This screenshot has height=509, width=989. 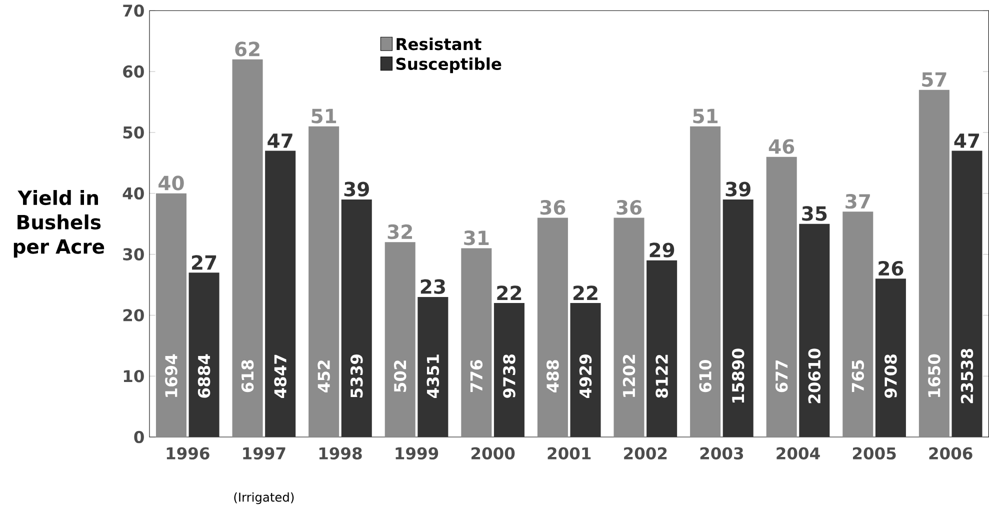 What do you see at coordinates (858, 376) in the screenshot?
I see `annotation: 765` at bounding box center [858, 376].